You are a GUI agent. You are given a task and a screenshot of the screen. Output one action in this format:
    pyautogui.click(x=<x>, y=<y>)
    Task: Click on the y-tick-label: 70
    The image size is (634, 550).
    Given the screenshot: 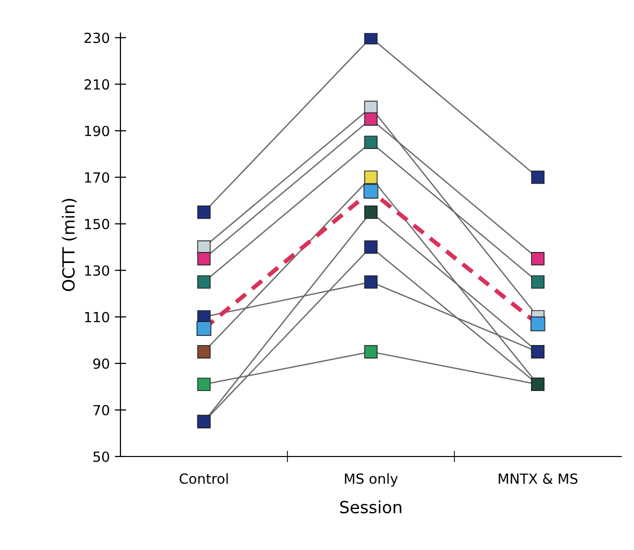 What is the action you would take?
    pyautogui.click(x=102, y=410)
    